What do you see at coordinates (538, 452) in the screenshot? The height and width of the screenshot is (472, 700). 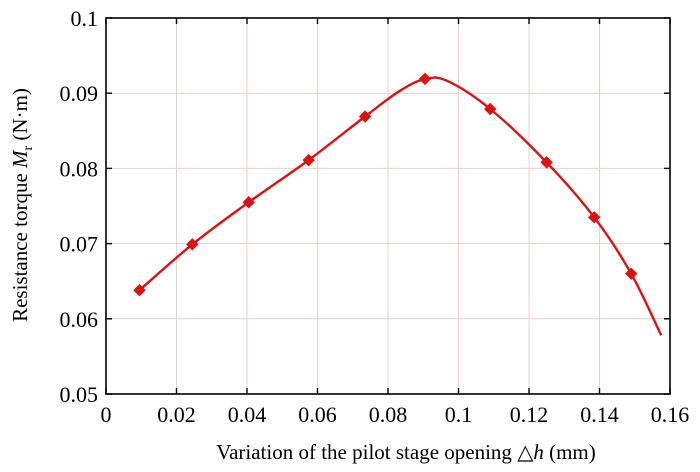 I see `x-axis-label-variable: h` at bounding box center [538, 452].